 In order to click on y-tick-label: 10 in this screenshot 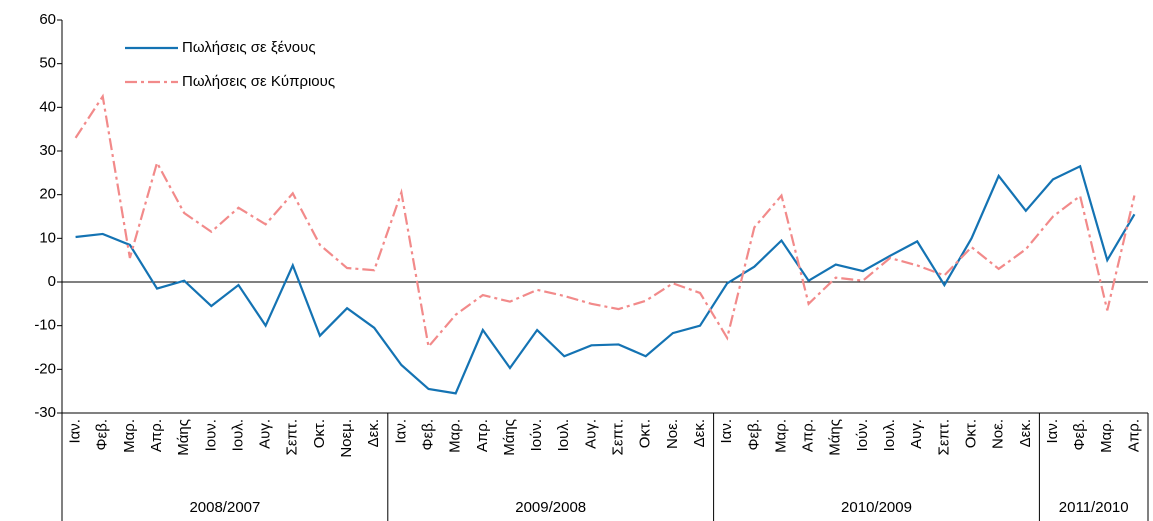, I will do `click(47, 237)`.